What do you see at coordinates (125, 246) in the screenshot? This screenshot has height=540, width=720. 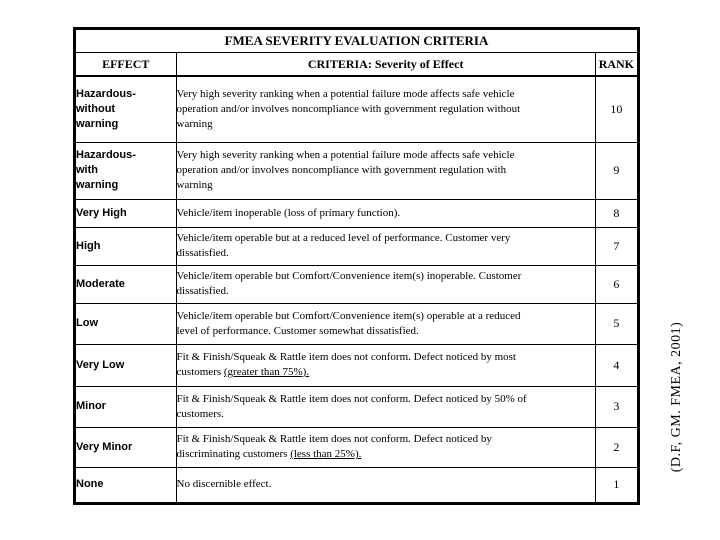 I see `effect-cell: High` at bounding box center [125, 246].